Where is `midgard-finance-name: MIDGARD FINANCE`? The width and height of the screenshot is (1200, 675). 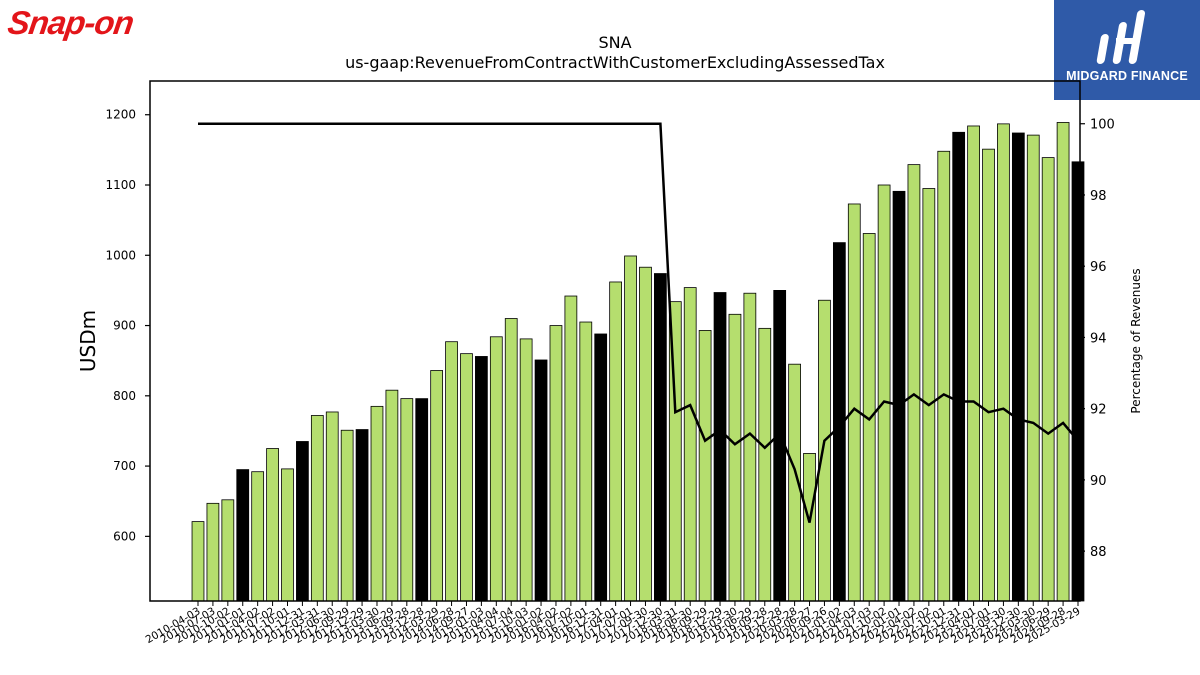
midgard-finance-name: MIDGARD FINANCE is located at coordinates (1127, 76).